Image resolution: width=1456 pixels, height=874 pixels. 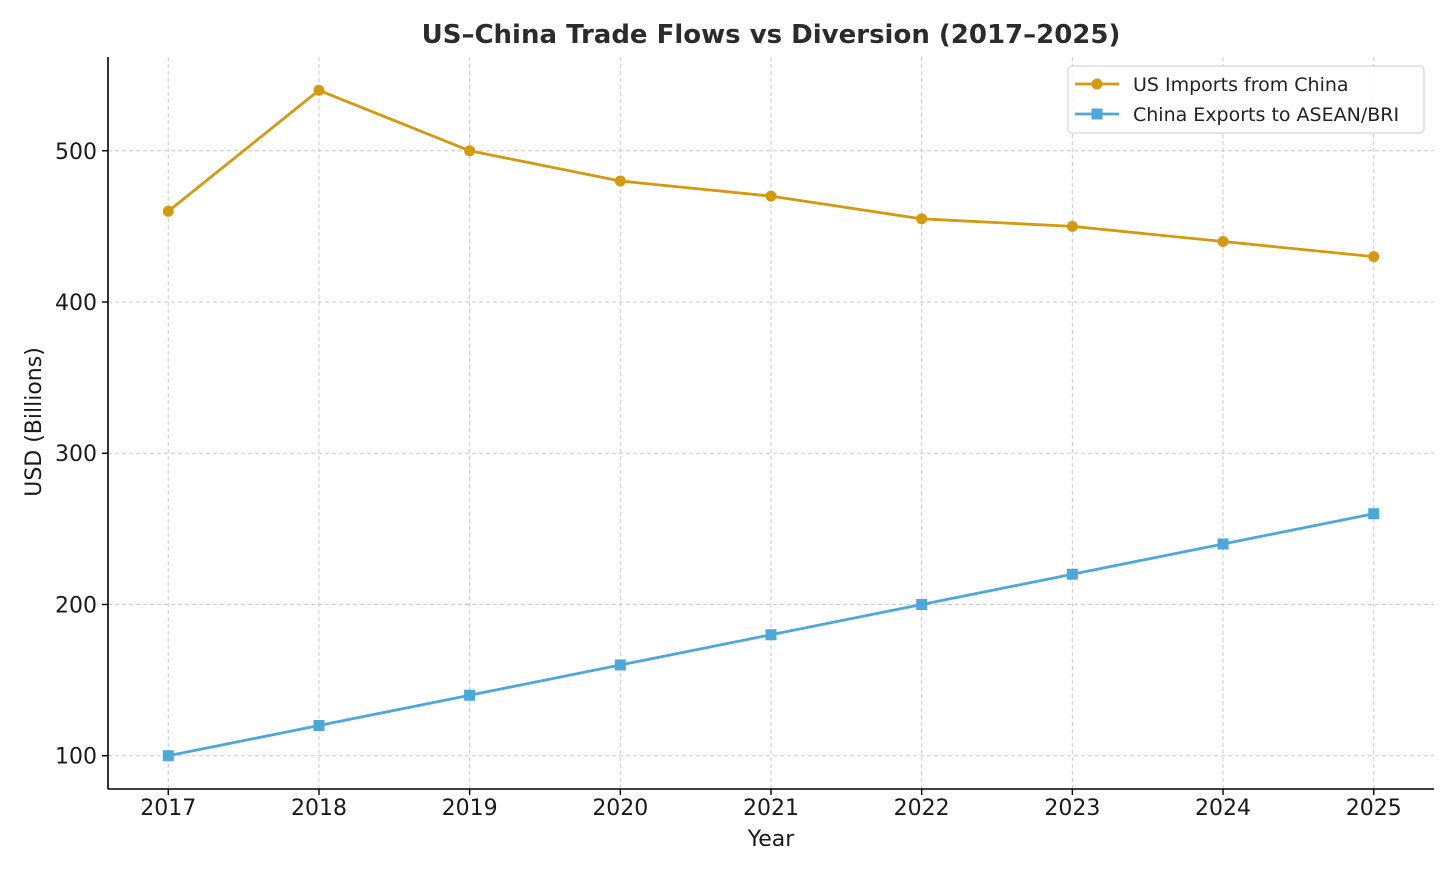 What do you see at coordinates (319, 90) in the screenshot?
I see `data-point-0-2018` at bounding box center [319, 90].